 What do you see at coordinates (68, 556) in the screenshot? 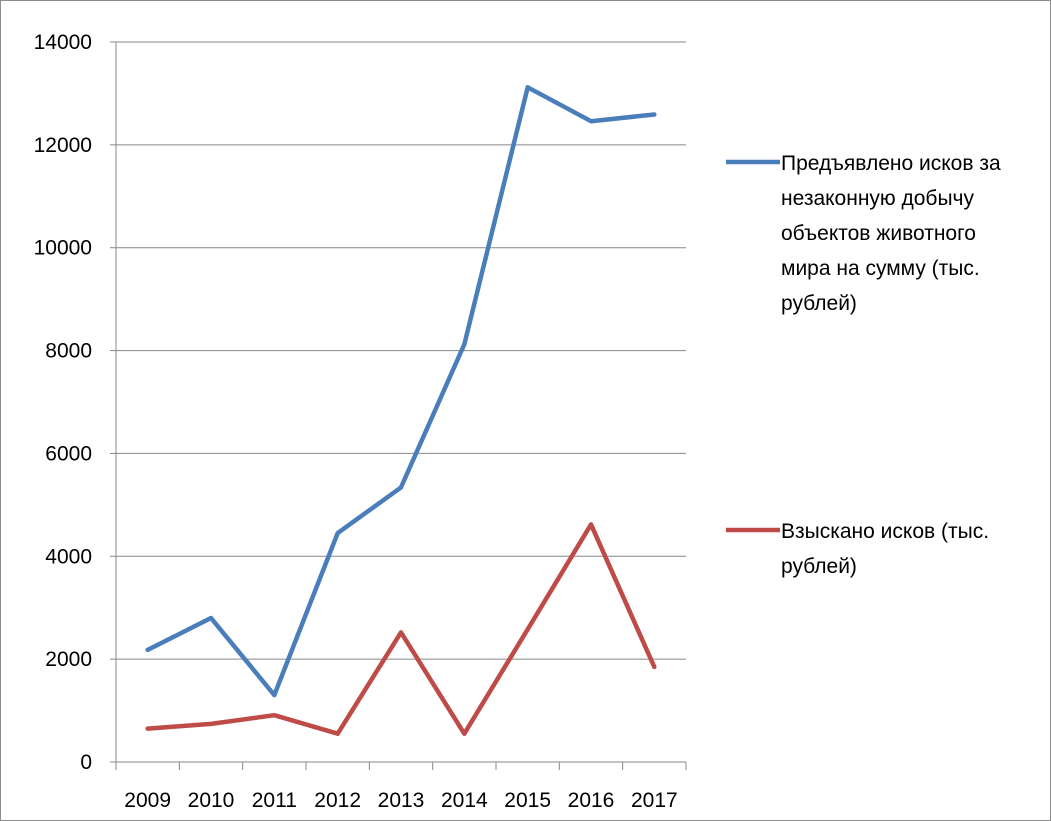
I see `y-tick-label: 4000` at bounding box center [68, 556].